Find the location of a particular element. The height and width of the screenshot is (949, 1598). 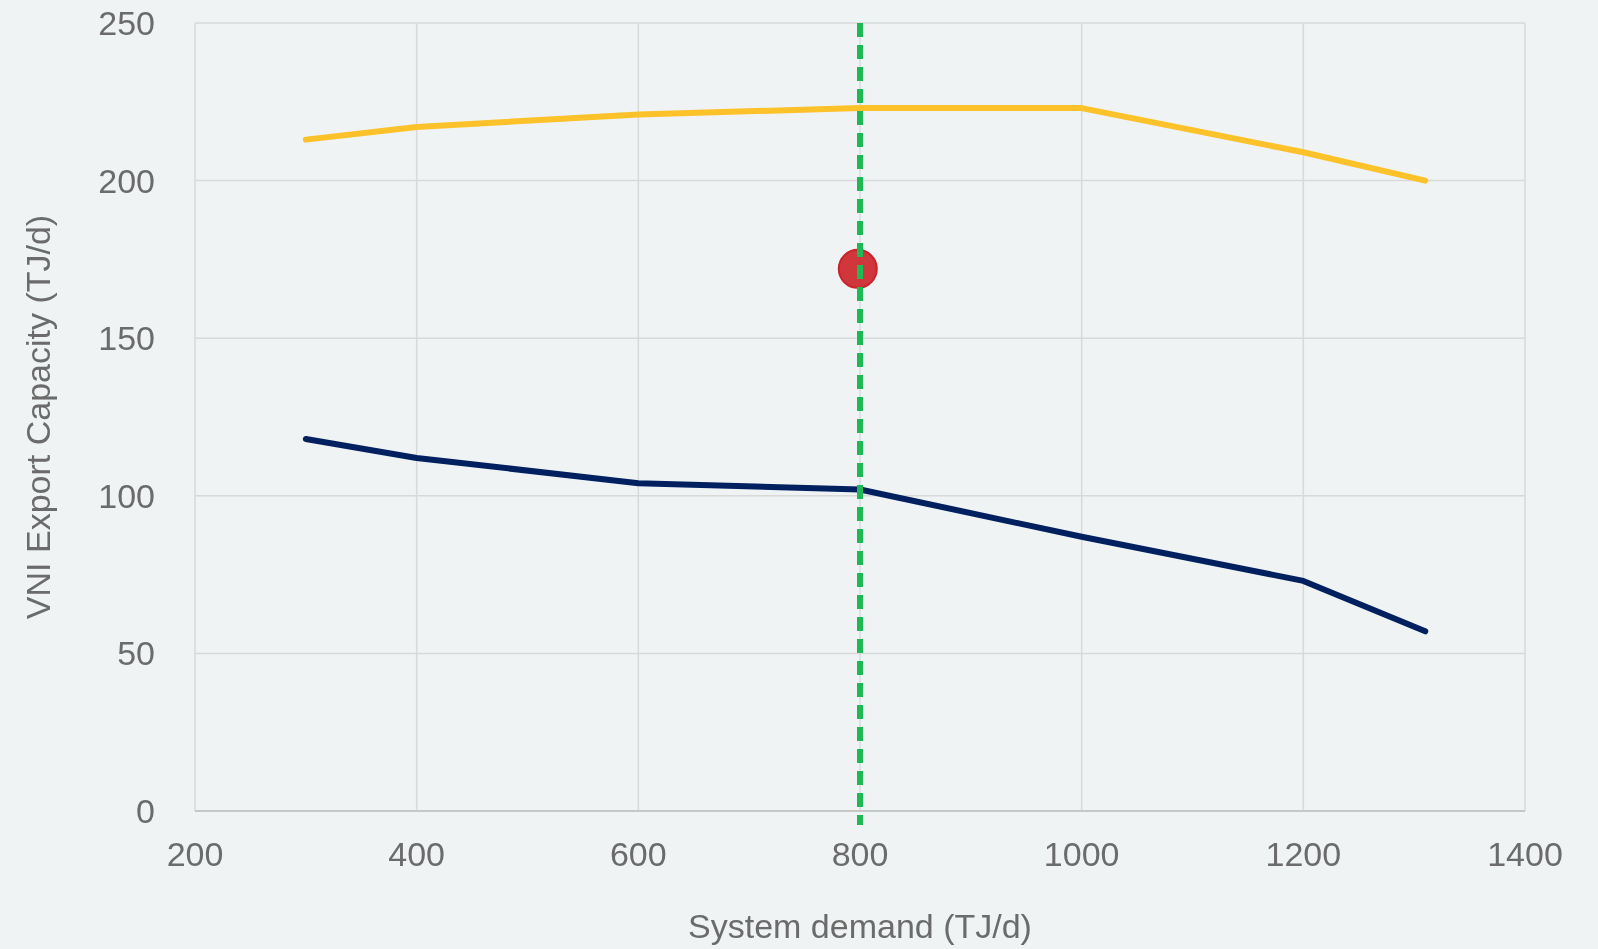

y-tick-label: 250 is located at coordinates (126, 22).